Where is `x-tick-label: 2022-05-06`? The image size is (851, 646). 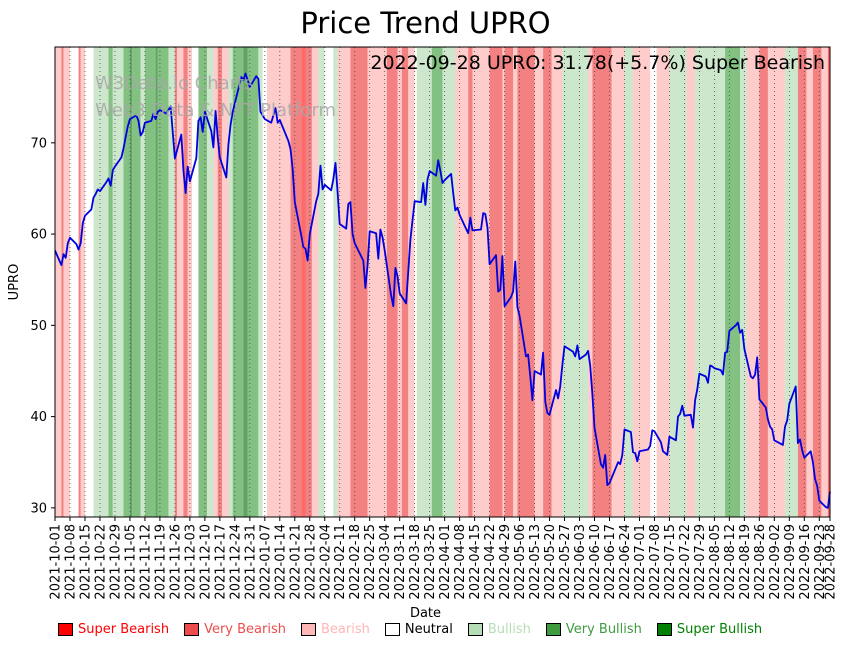
x-tick-label: 2022-05-06 is located at coordinates (520, 562).